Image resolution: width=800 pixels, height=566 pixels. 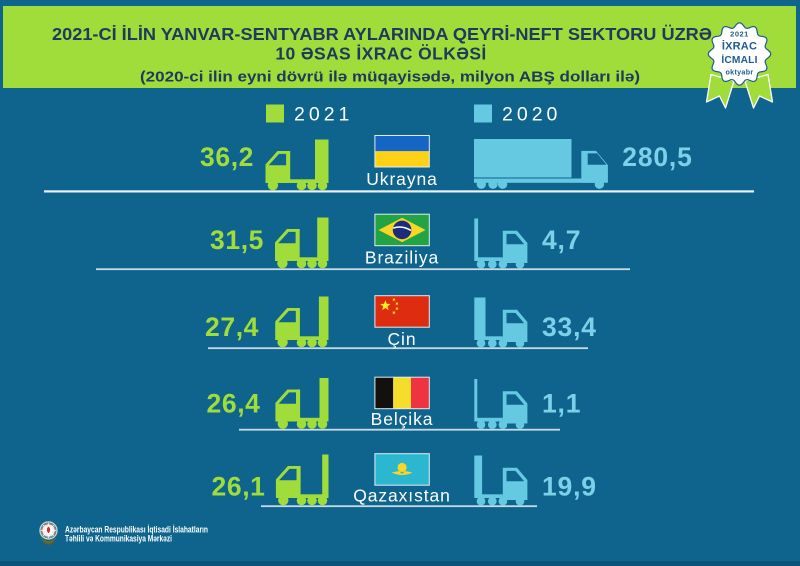 I want to click on svg-text: 10 ƏSAS İXRAC ÖLKƏSİ, so click(x=380, y=54).